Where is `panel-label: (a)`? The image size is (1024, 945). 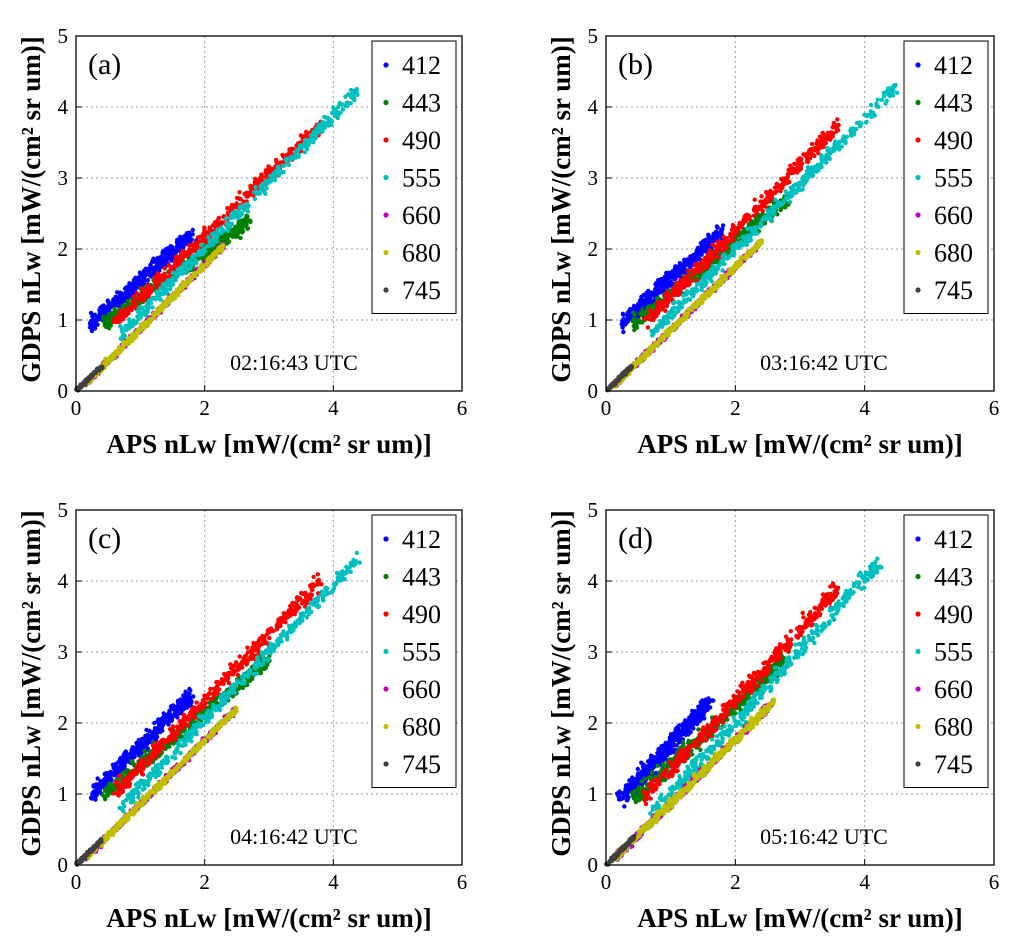
panel-label: (a) is located at coordinates (104, 64).